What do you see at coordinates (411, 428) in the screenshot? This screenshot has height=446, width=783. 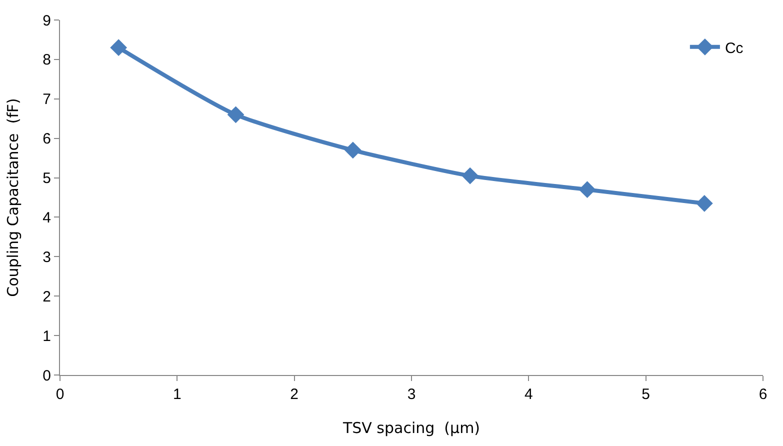 I see `x-axis-title: TSV spacing (µm)` at bounding box center [411, 428].